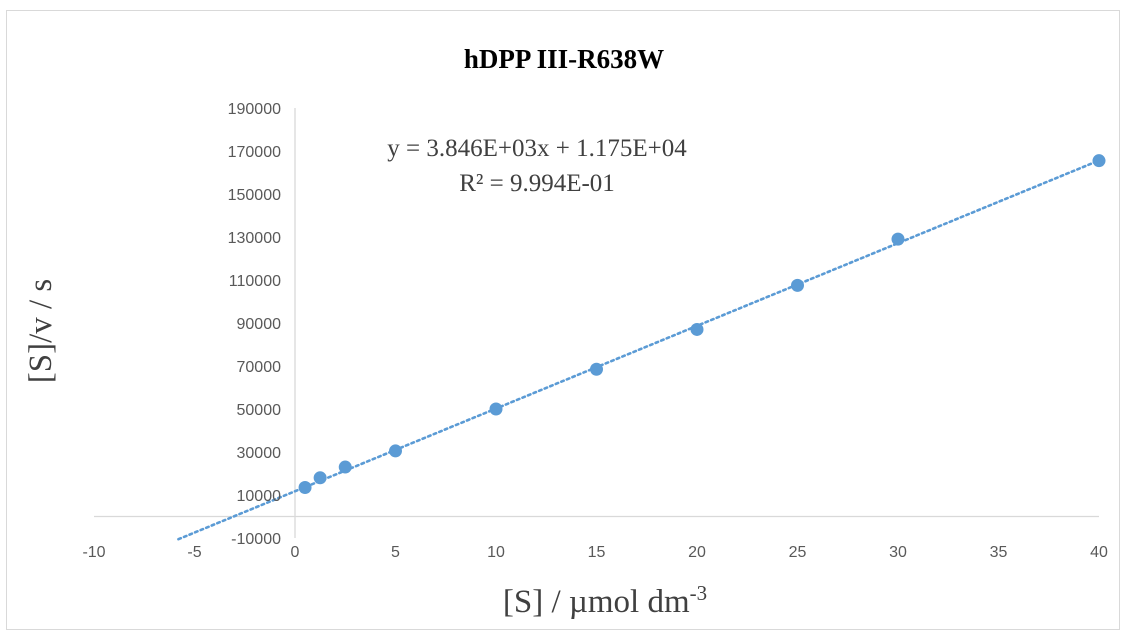  What do you see at coordinates (254, 109) in the screenshot?
I see `y-tick-label: 190000` at bounding box center [254, 109].